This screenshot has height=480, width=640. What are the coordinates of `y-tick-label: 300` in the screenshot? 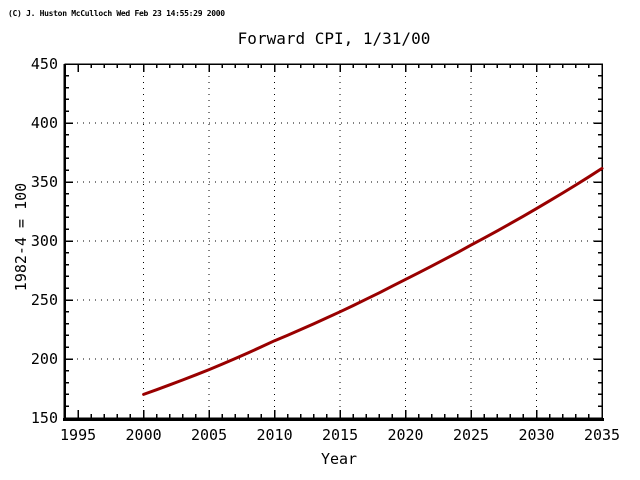 It's located at (44, 241).